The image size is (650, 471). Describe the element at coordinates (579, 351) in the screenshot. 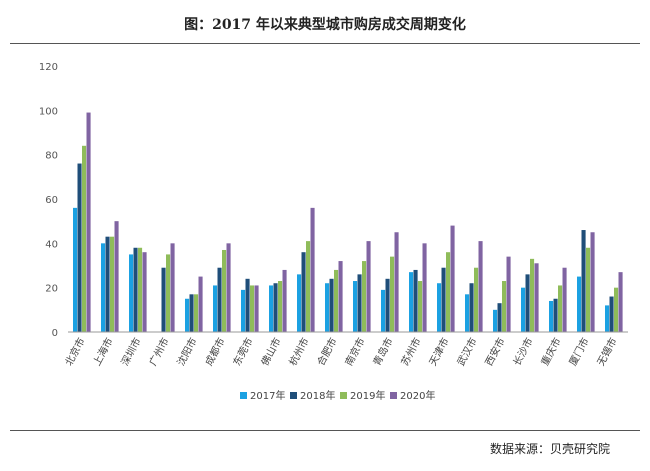

I see `x-category-label: 厦门市` at that location.